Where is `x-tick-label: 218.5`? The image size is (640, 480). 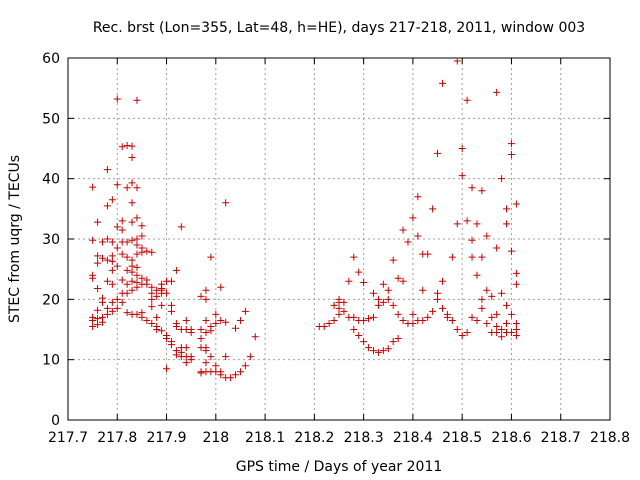
x-tick-label: 218.5 is located at coordinates (462, 438).